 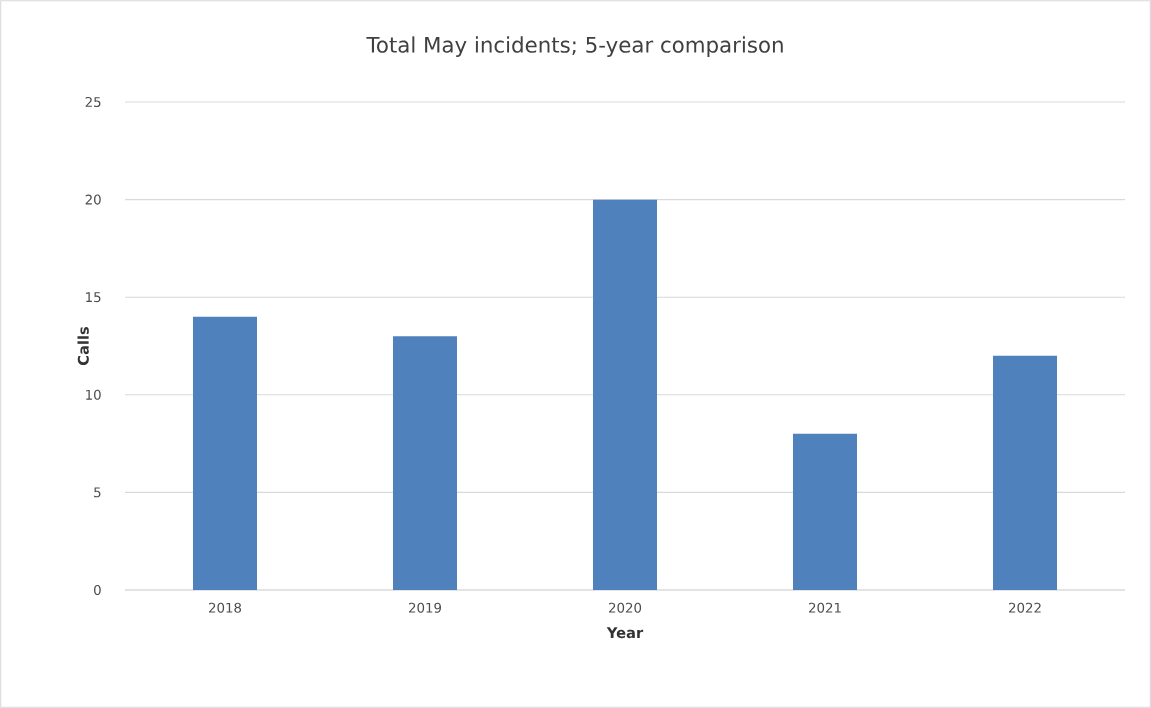 What do you see at coordinates (825, 607) in the screenshot?
I see `x-tick-label: 2021` at bounding box center [825, 607].